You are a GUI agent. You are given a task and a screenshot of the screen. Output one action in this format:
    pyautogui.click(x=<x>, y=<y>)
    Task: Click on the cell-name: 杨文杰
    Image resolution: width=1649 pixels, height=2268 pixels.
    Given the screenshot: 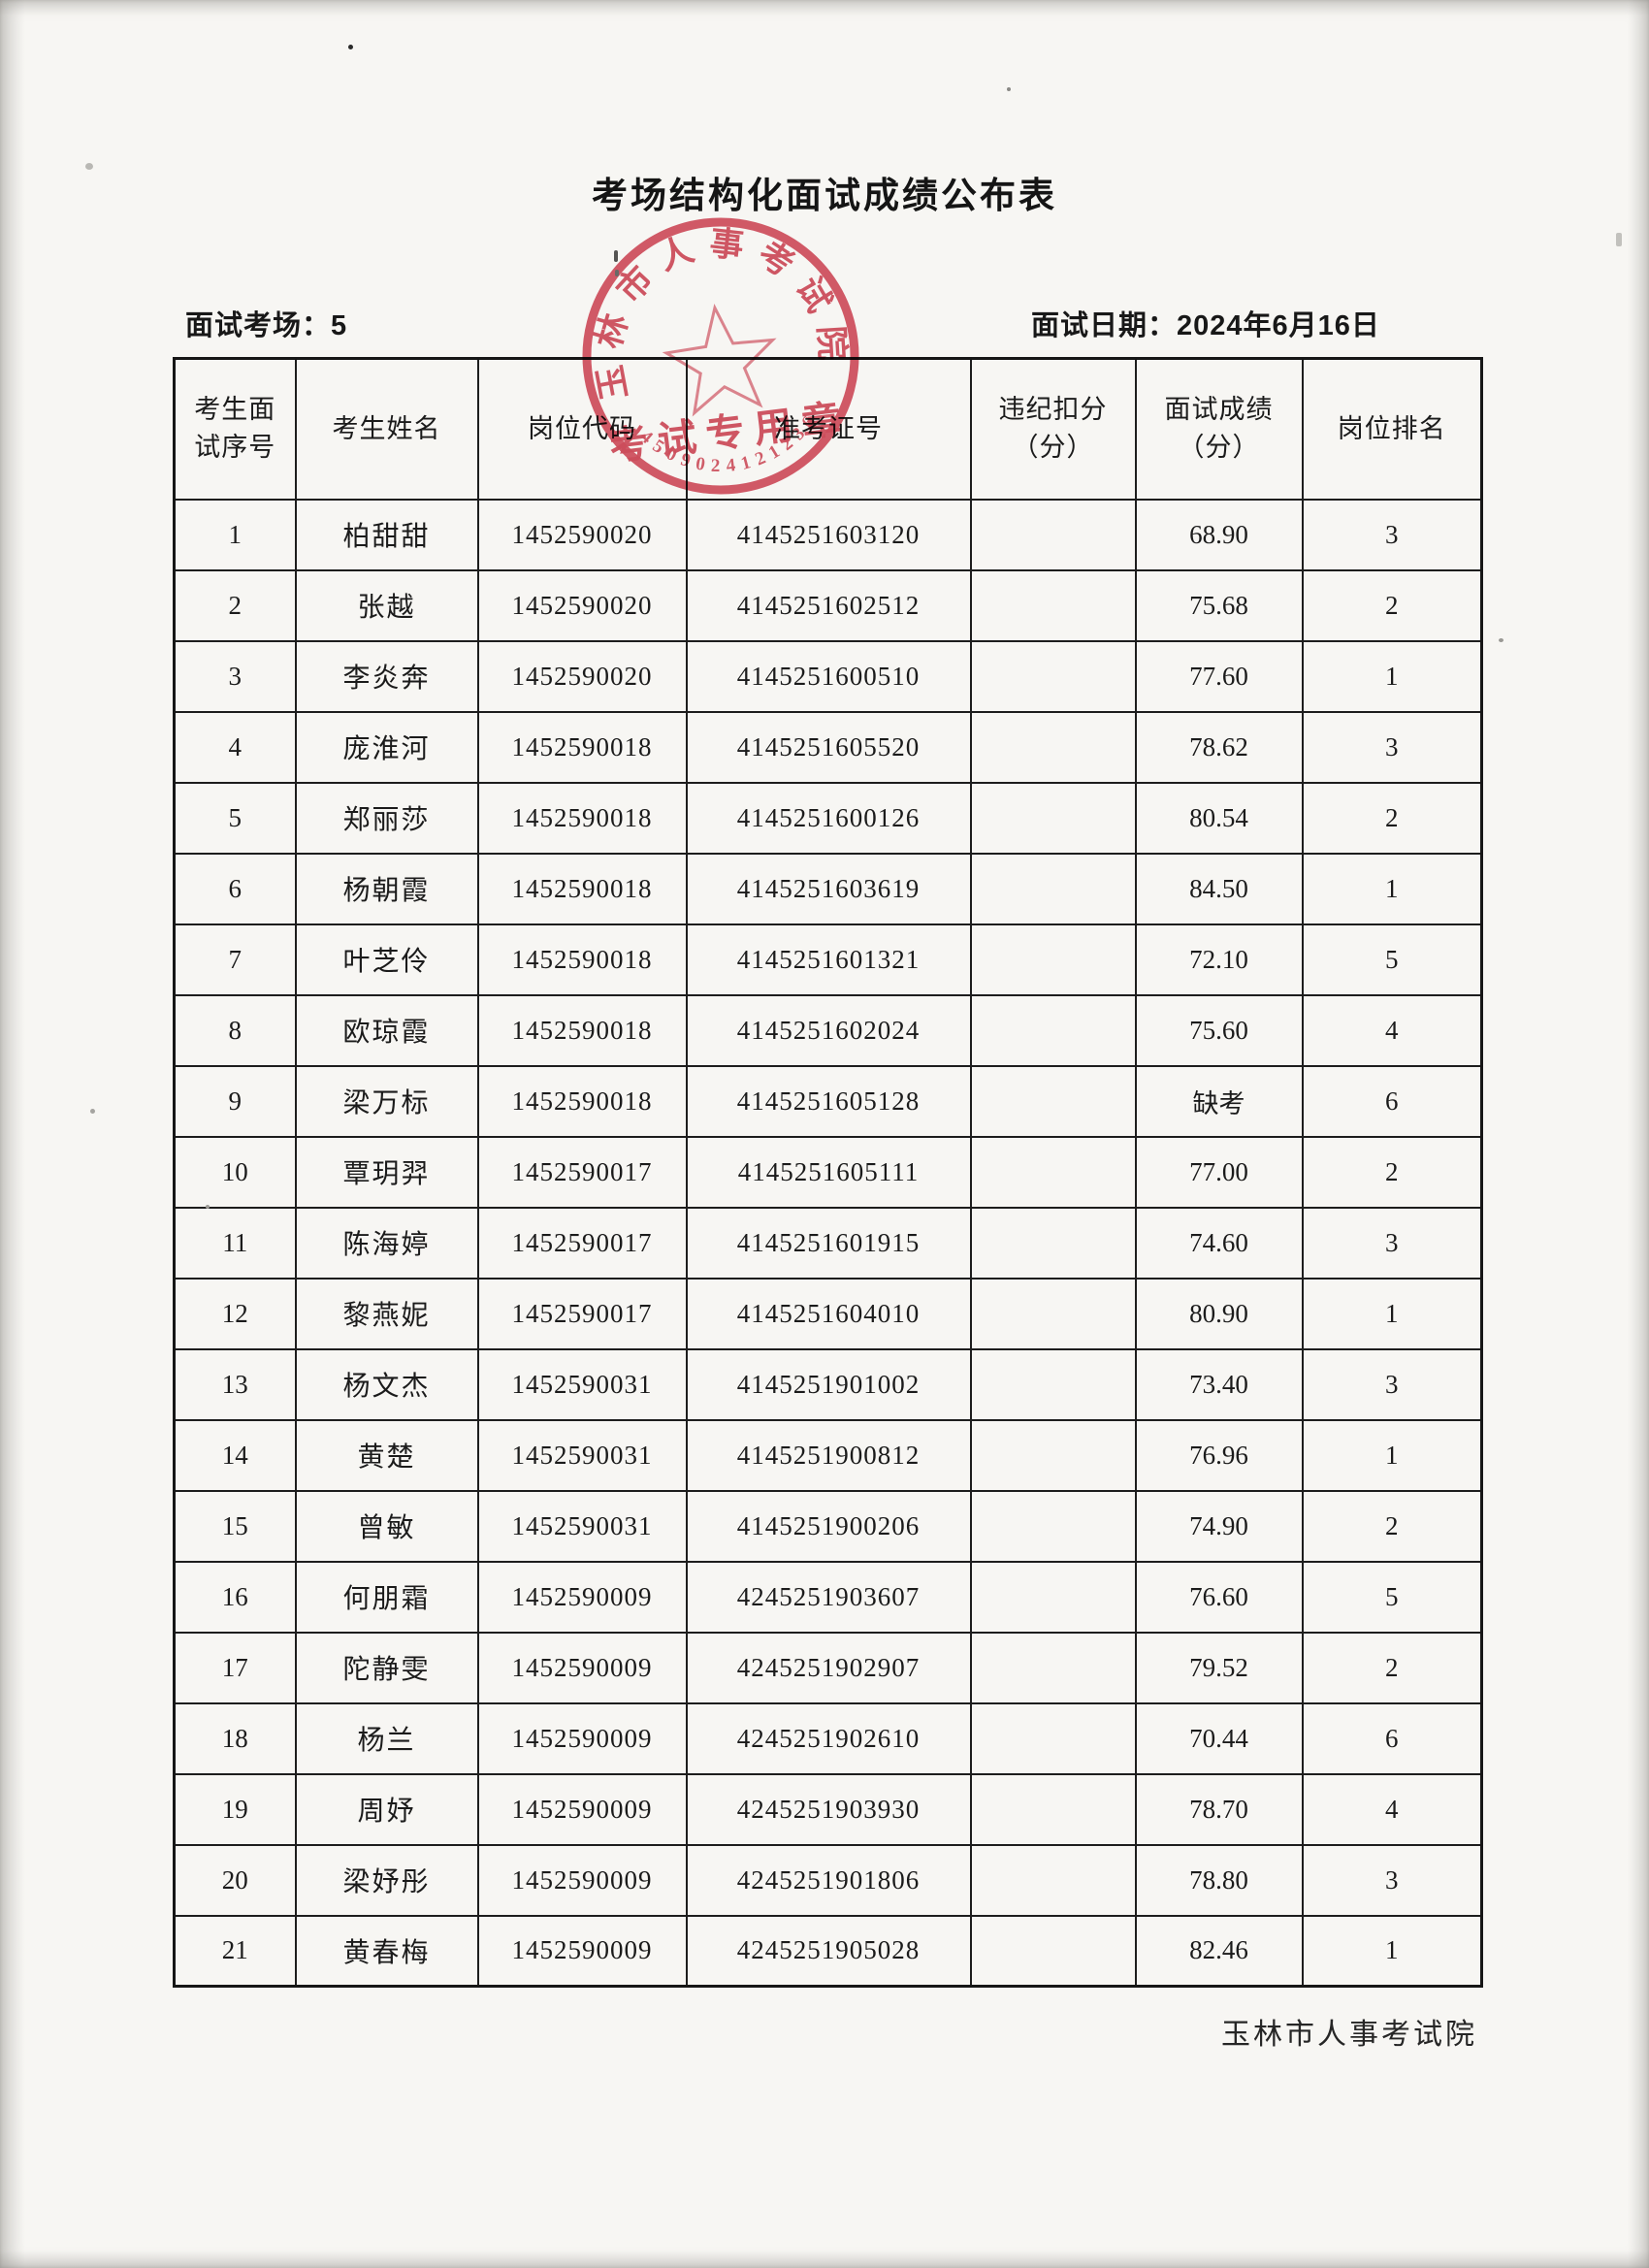 What is the action you would take?
    pyautogui.click(x=386, y=1384)
    